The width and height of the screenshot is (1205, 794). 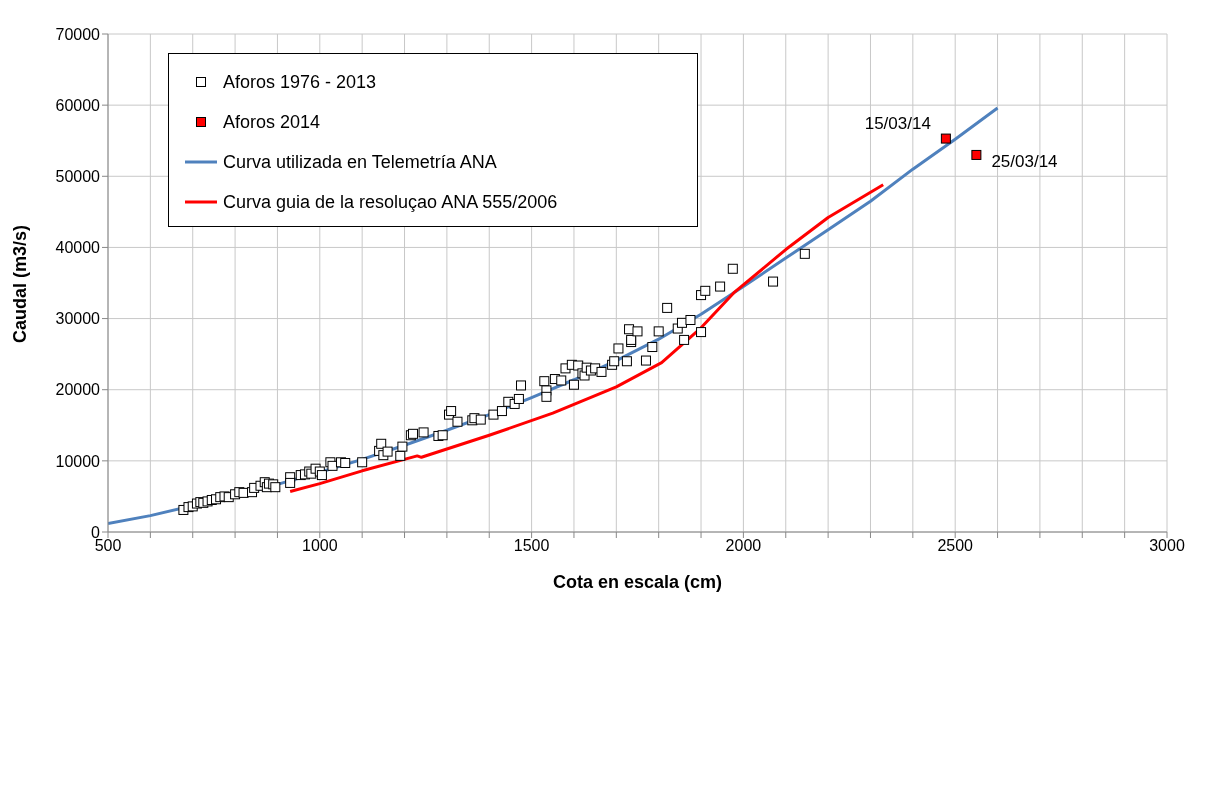 I want to click on y-tick-label: 30000, so click(x=78, y=319).